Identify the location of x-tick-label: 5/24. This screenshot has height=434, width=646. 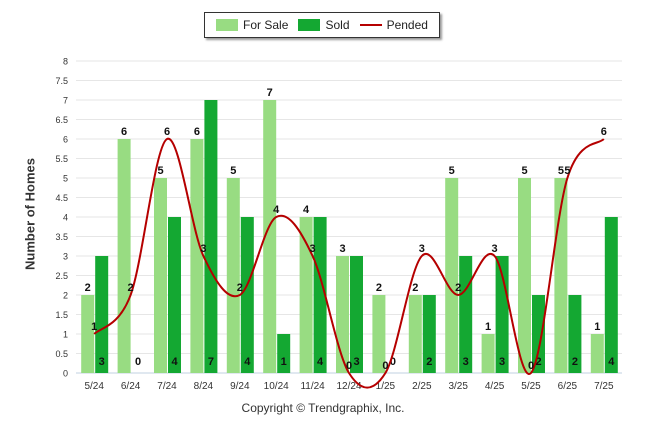
(94, 386).